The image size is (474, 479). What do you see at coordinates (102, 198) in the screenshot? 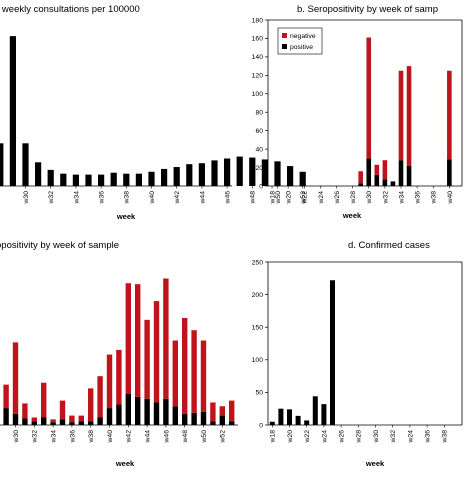
I see `panel-a-x-tick-label: w36` at bounding box center [102, 198].